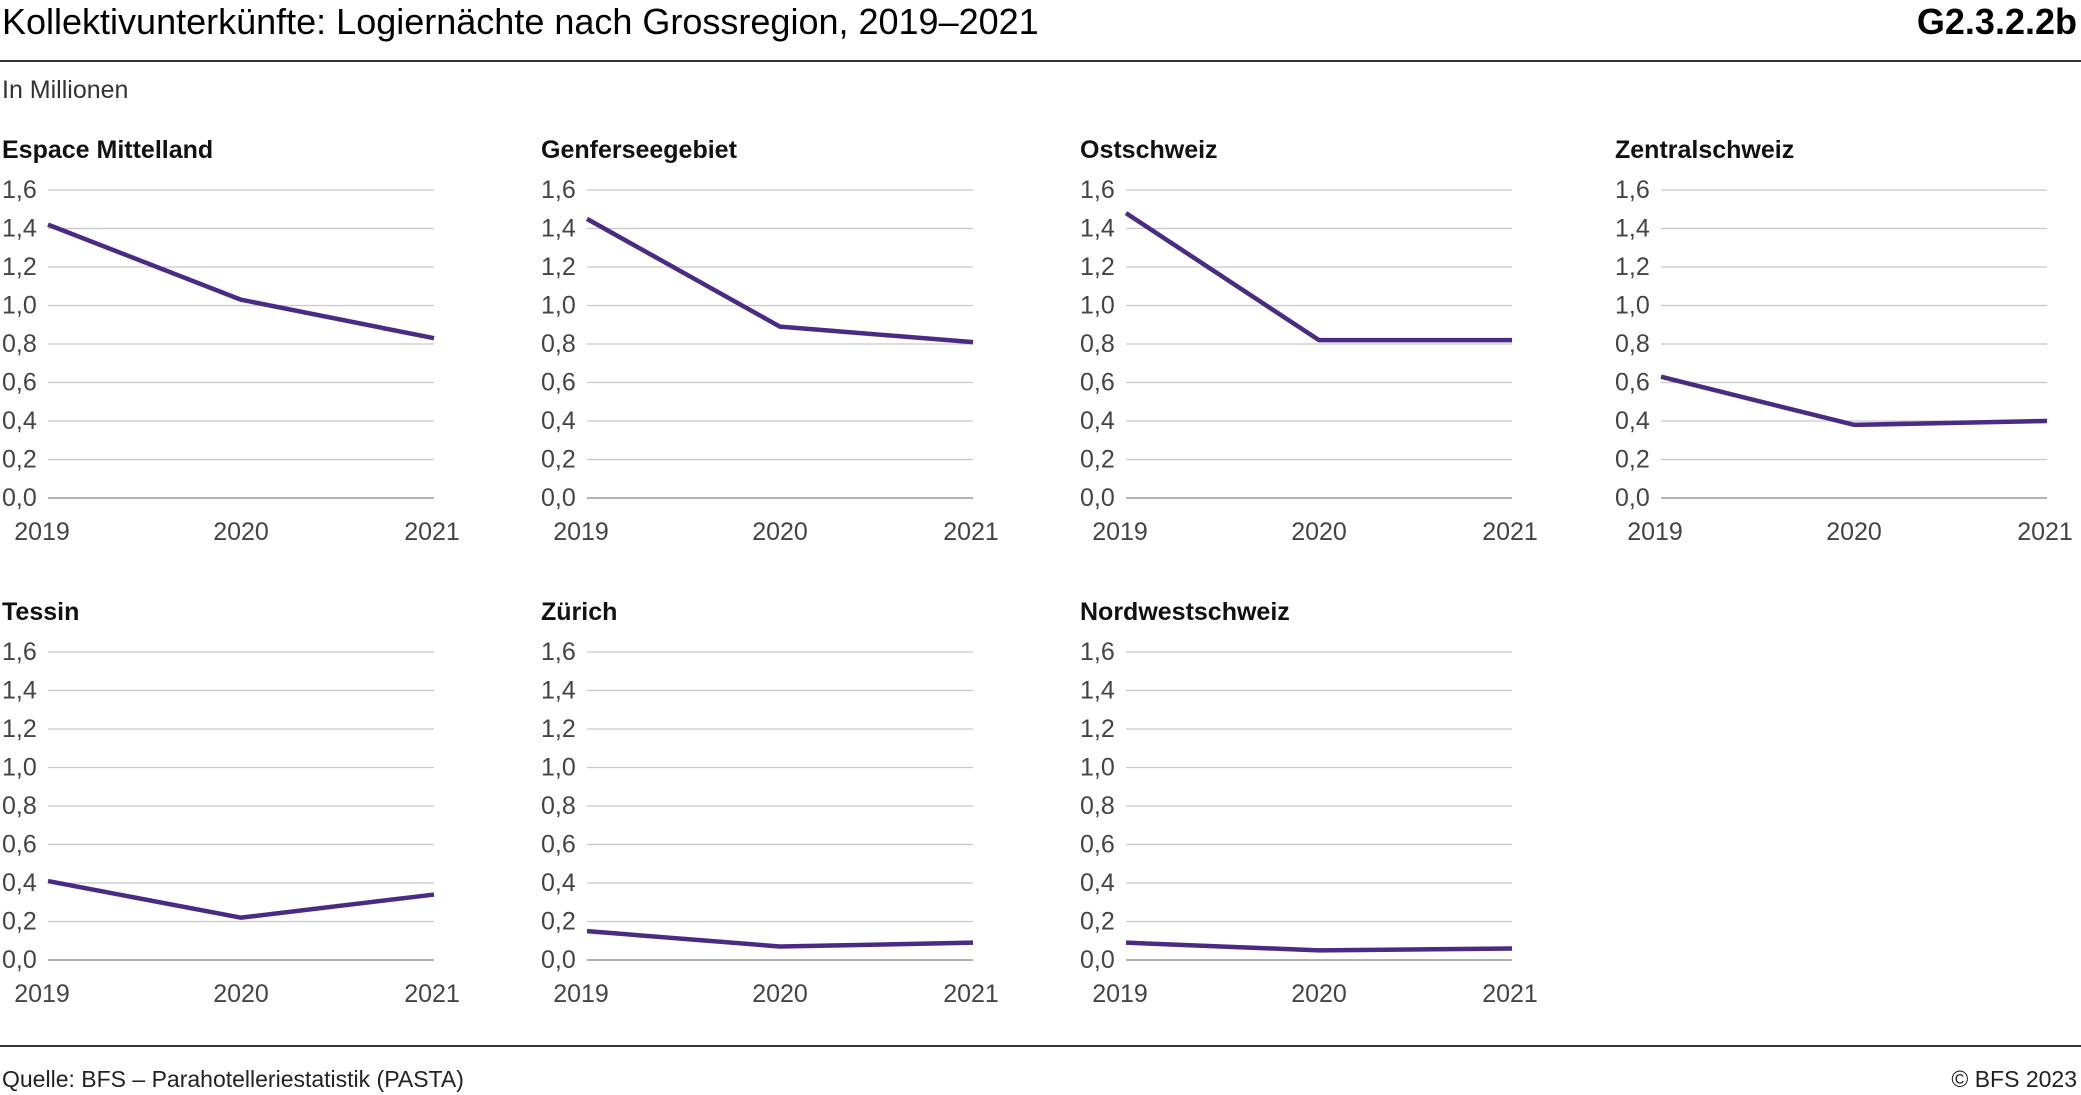  What do you see at coordinates (2014, 1079) in the screenshot?
I see `copyright-note: © BFS 2023` at bounding box center [2014, 1079].